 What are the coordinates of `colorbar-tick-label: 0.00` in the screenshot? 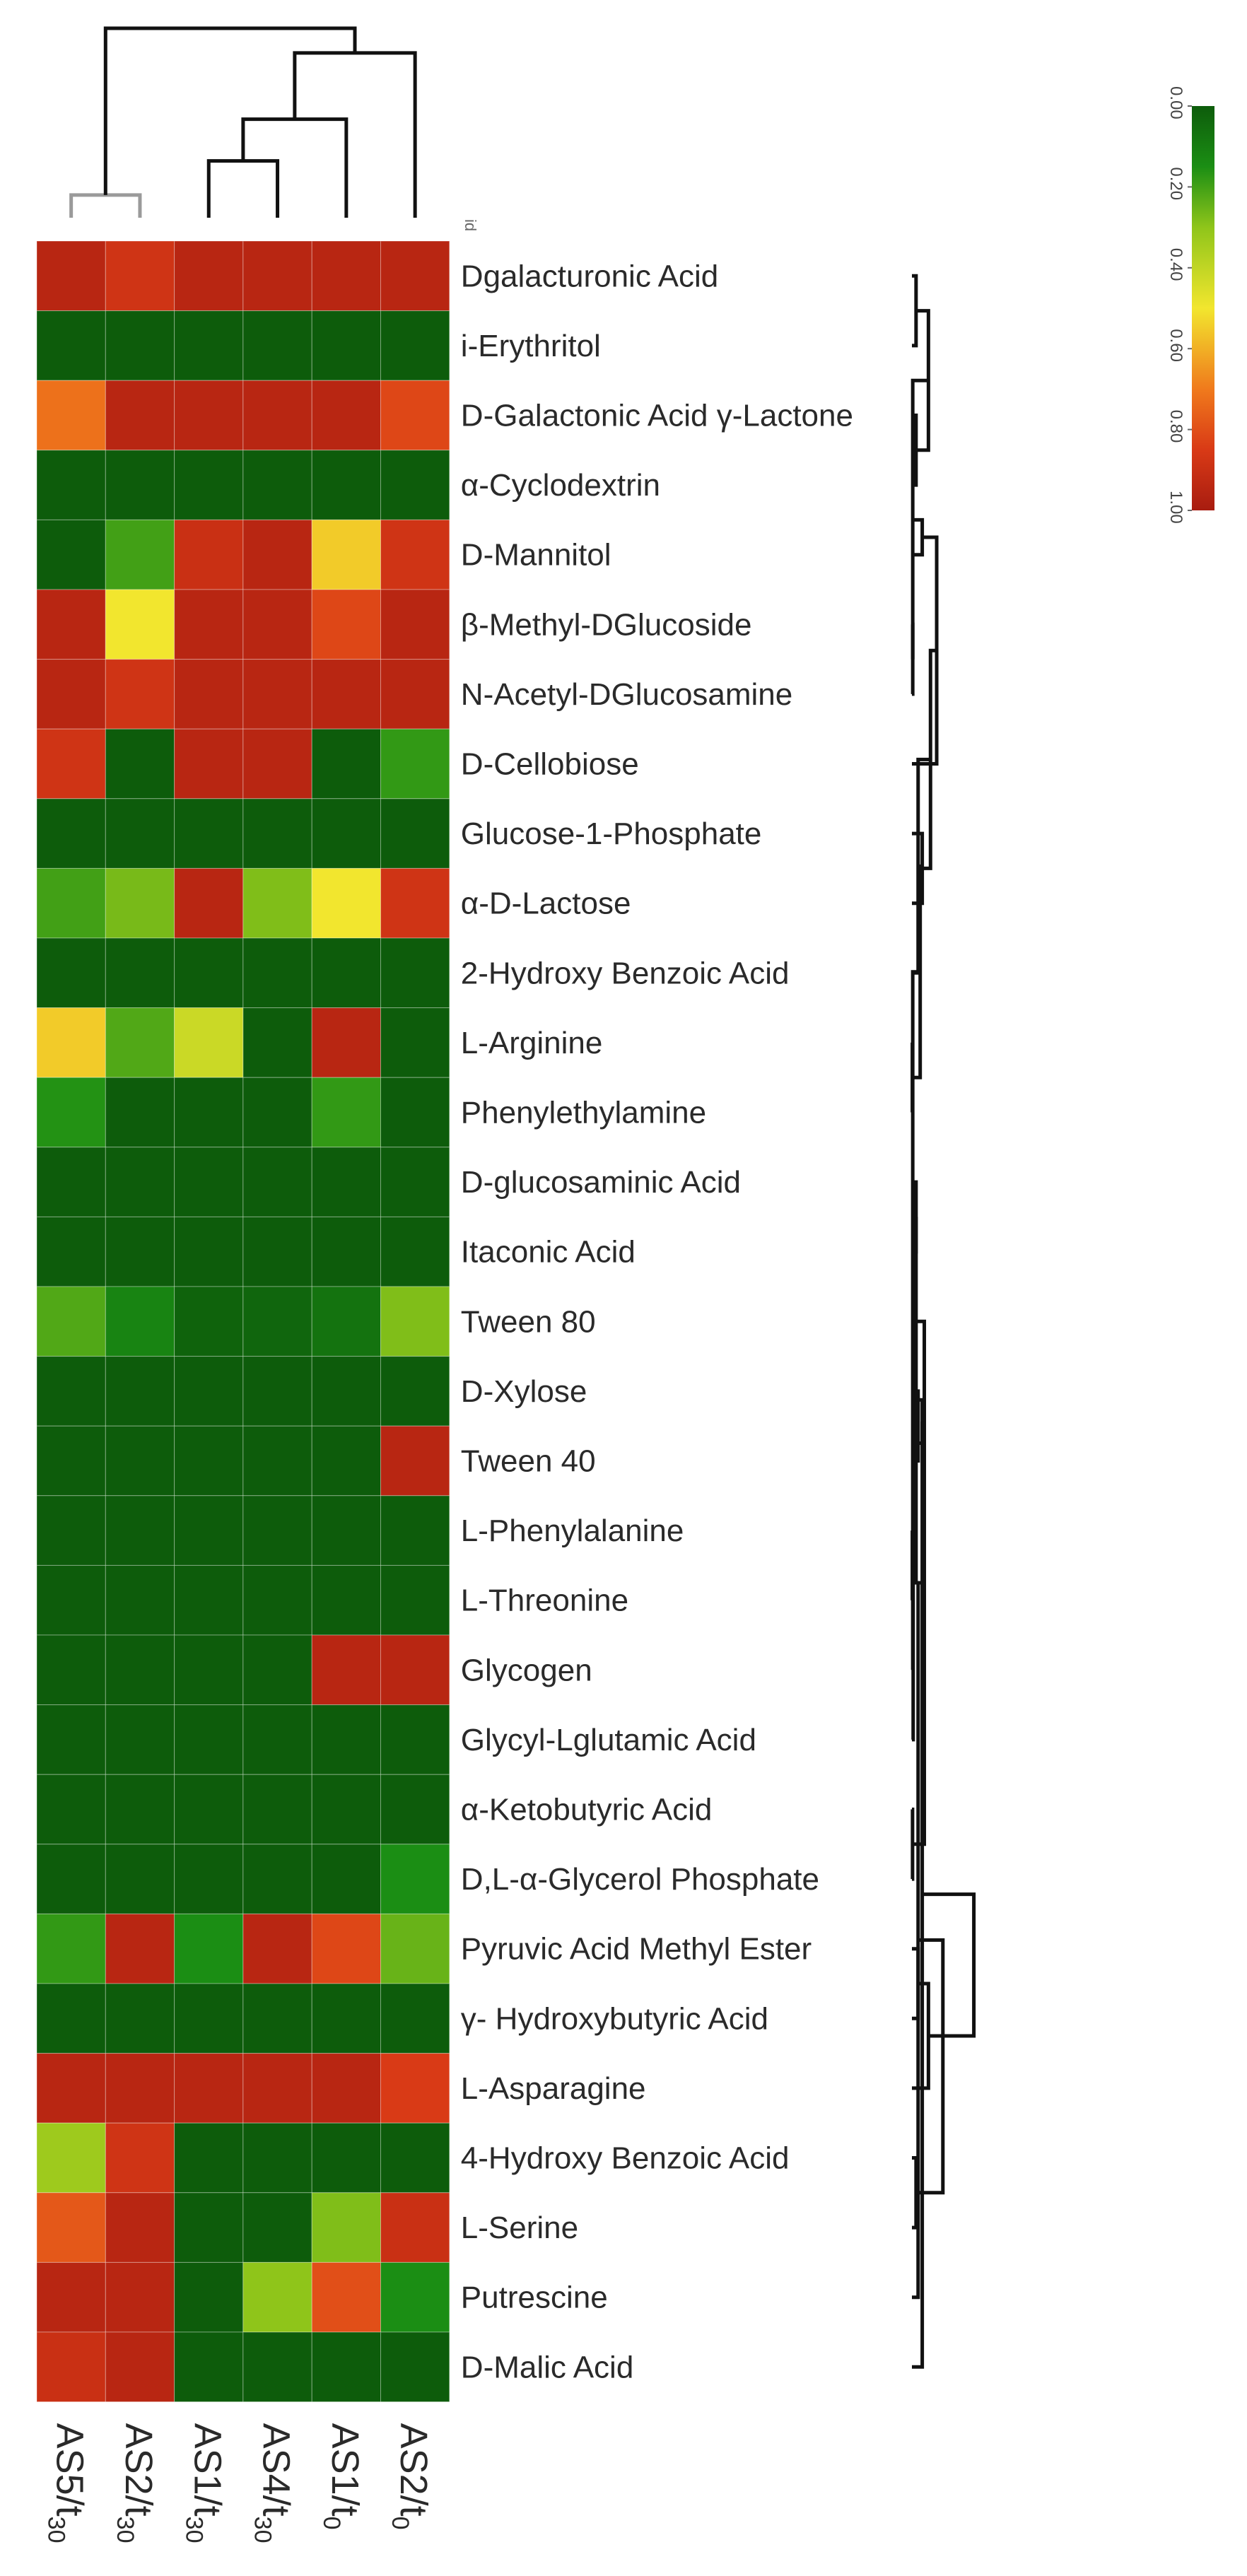 It's located at (1175, 102).